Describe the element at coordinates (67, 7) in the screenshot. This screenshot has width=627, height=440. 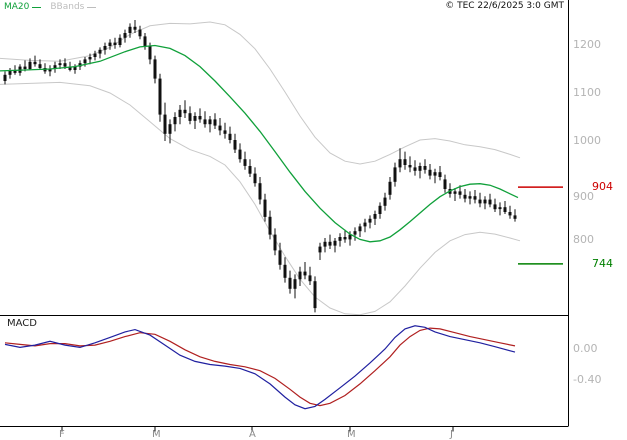
I see `legend-bbands-label: BBands` at that location.